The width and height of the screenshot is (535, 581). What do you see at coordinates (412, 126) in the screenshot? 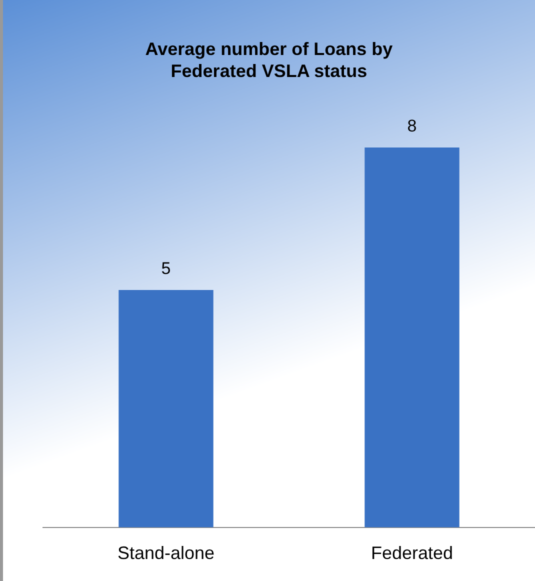
I see `data-label: 8` at bounding box center [412, 126].